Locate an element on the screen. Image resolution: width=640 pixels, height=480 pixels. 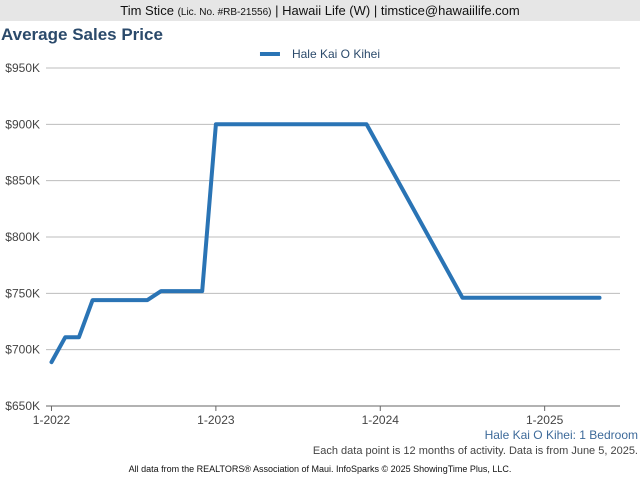
x-tick-label: 1-2023 is located at coordinates (216, 420).